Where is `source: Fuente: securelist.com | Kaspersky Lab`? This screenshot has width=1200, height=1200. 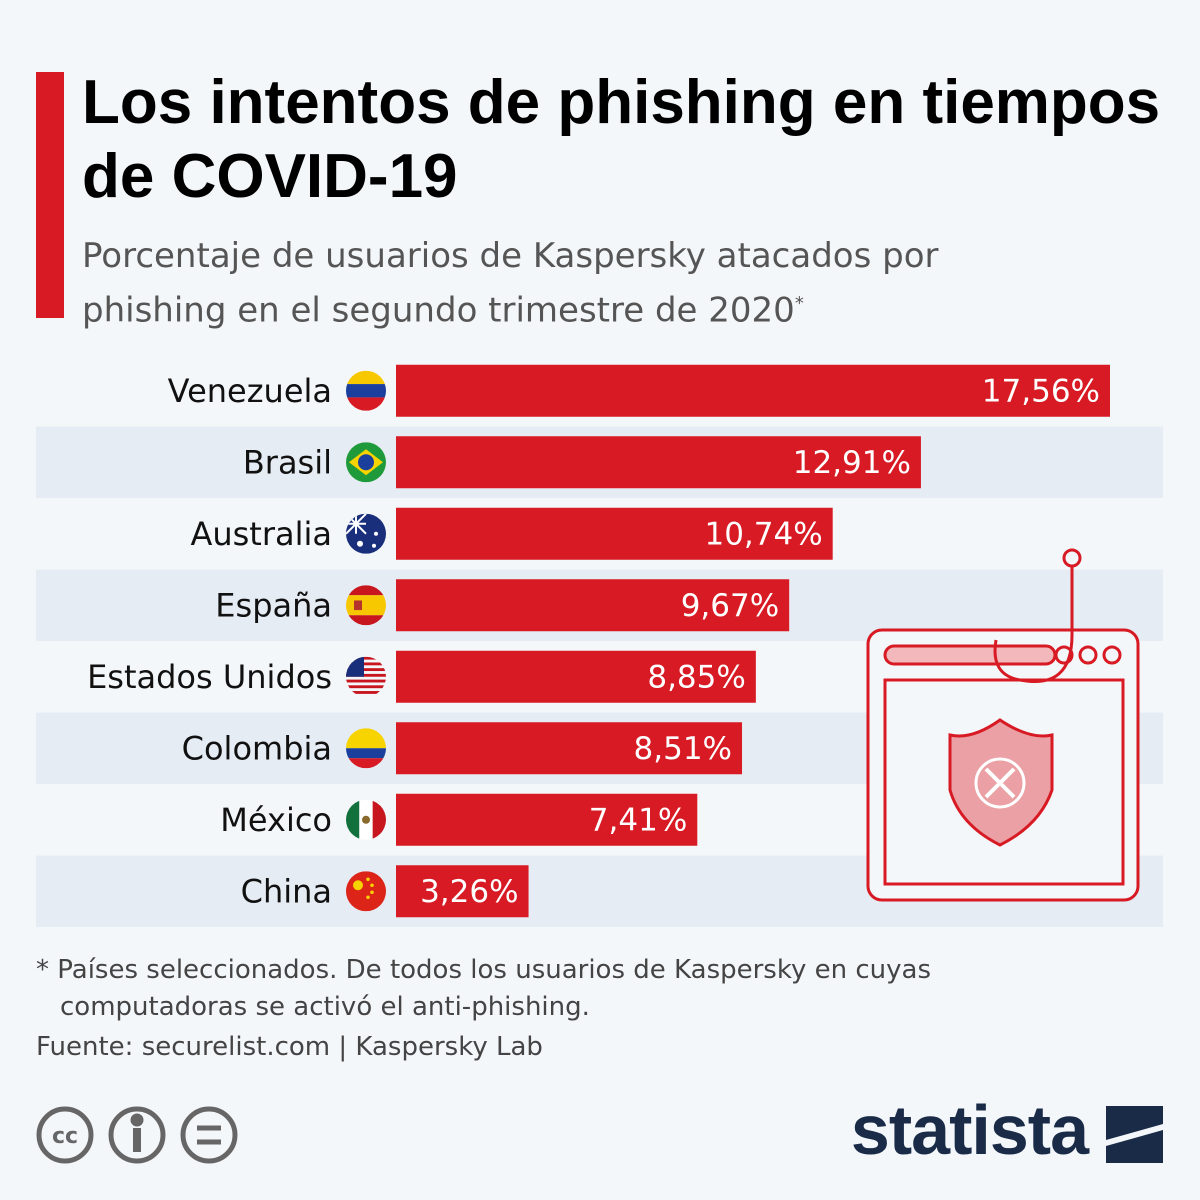
source: Fuente: securelist.com | Kaspersky Lab is located at coordinates (289, 1047).